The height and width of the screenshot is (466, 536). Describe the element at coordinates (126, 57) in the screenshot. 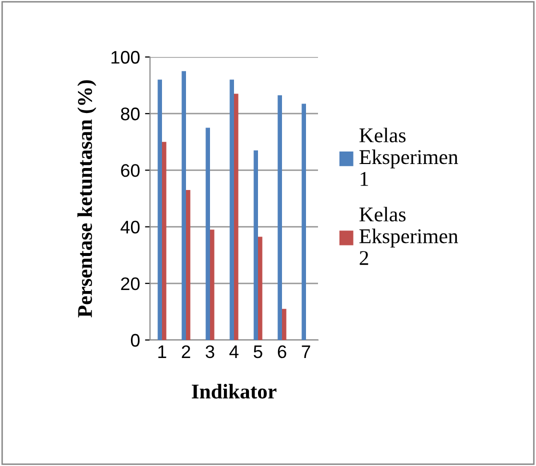

I see `y-tick-label: 100` at that location.